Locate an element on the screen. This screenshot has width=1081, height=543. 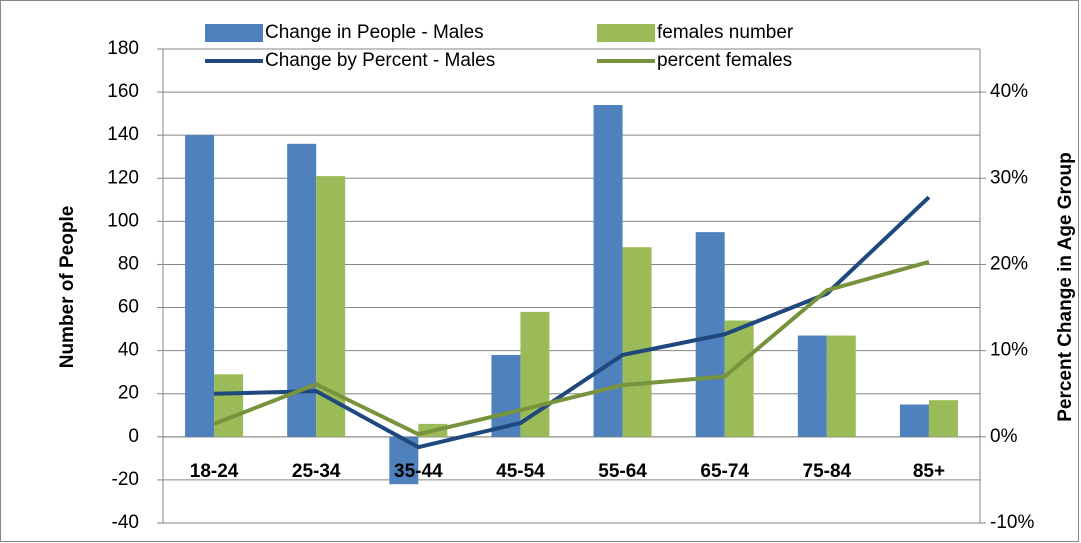
x-tick-label: 45-54 is located at coordinates (520, 471).